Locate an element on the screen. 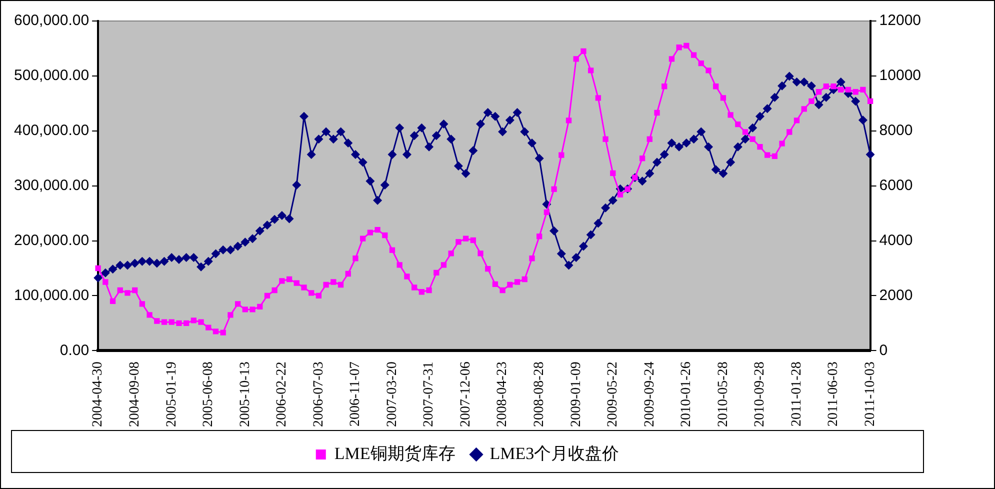  y2-tick-label: 12000 is located at coordinates (900, 21).